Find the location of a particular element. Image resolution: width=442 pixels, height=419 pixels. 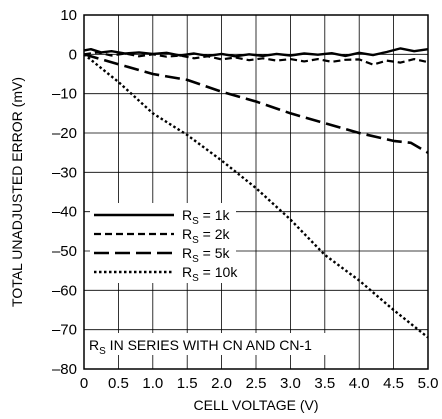

x-tick-label: 4.5 is located at coordinates (393, 383).